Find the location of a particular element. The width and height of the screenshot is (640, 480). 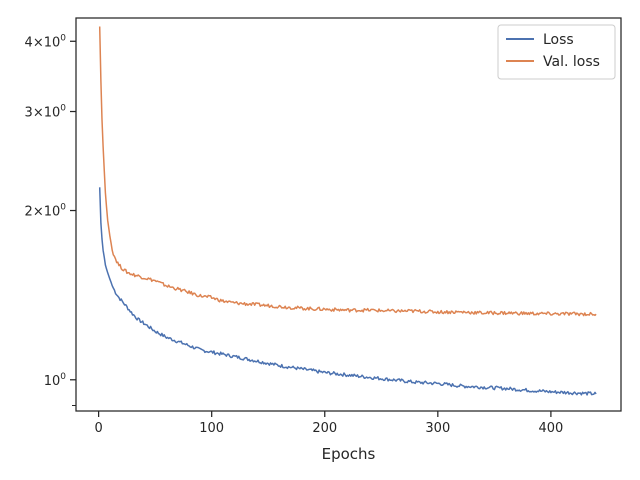

legend: Loss Val. loss is located at coordinates (556, 52).